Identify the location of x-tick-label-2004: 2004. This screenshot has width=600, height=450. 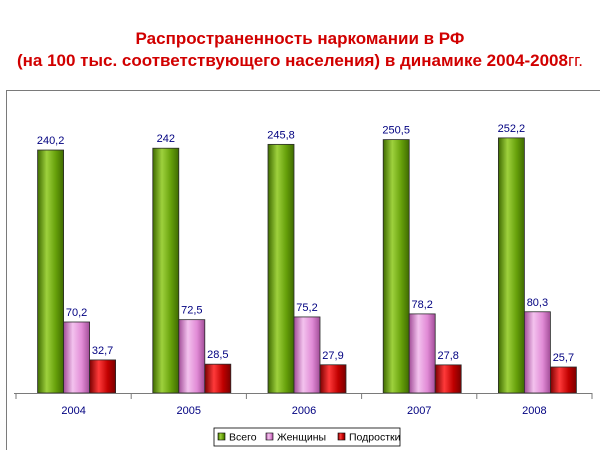
(73, 411).